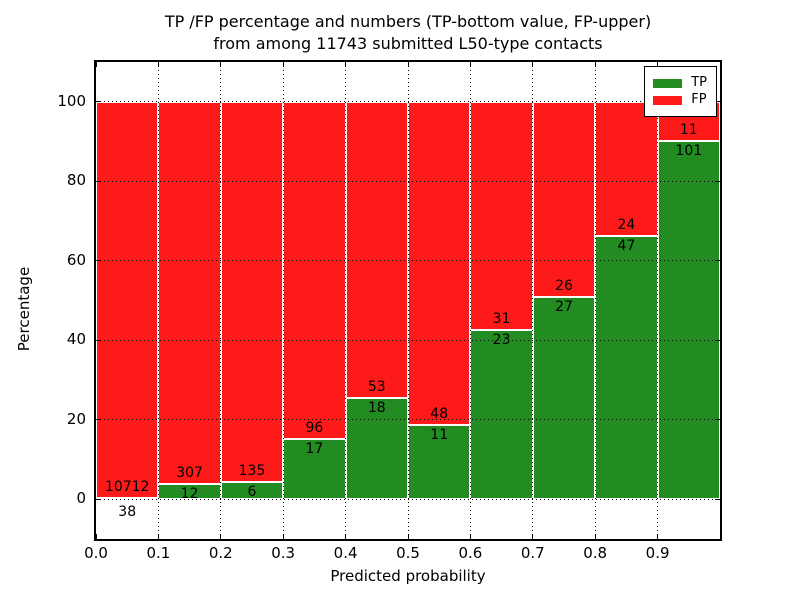 This screenshot has width=800, height=600. Describe the element at coordinates (24, 309) in the screenshot. I see `y-axis-label: Percentage` at that location.